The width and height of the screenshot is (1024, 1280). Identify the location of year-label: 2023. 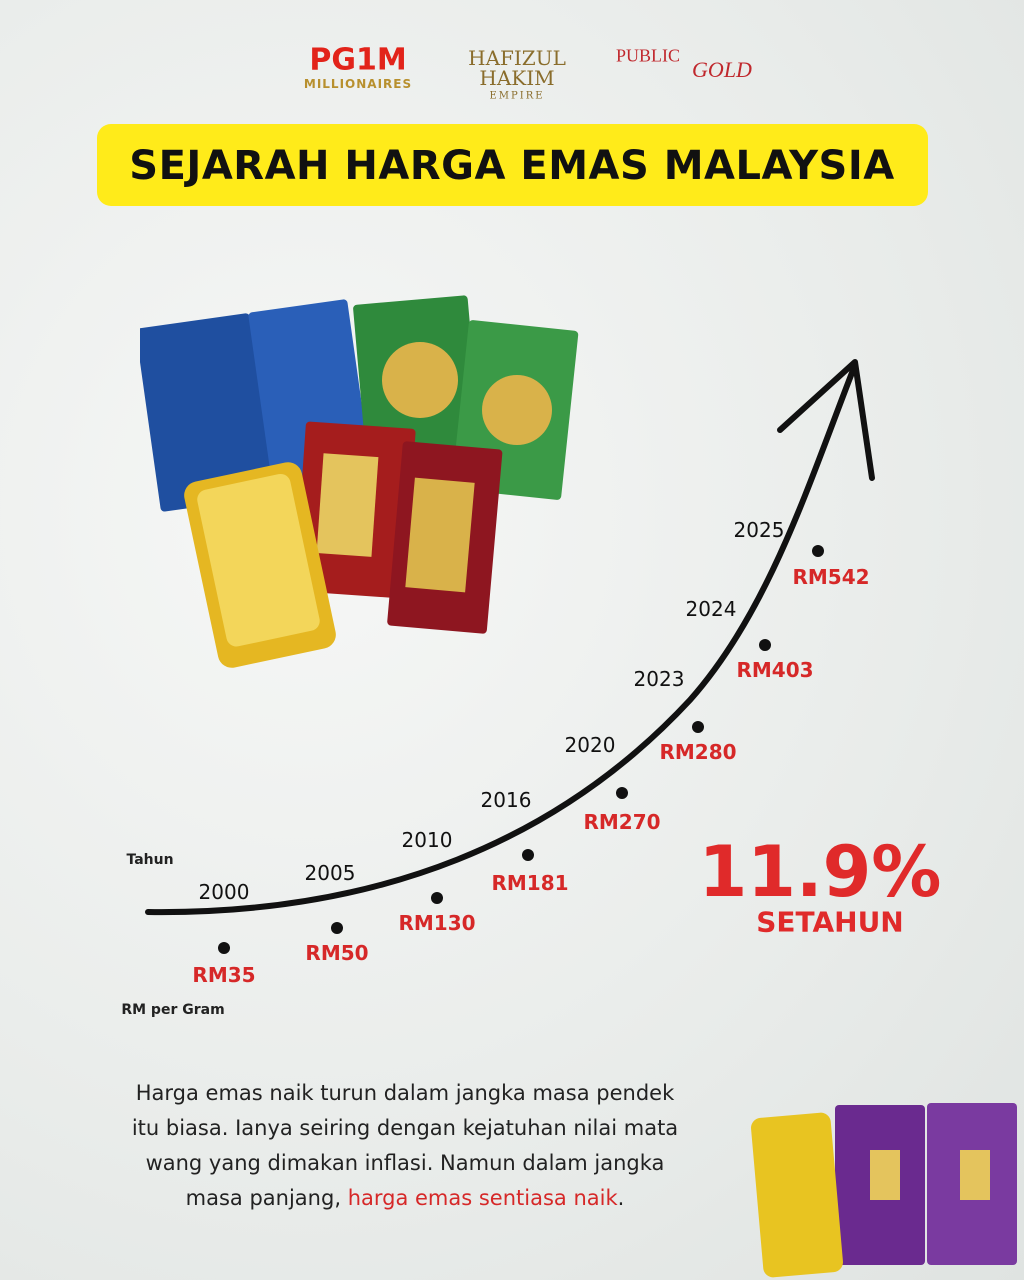
(659, 679).